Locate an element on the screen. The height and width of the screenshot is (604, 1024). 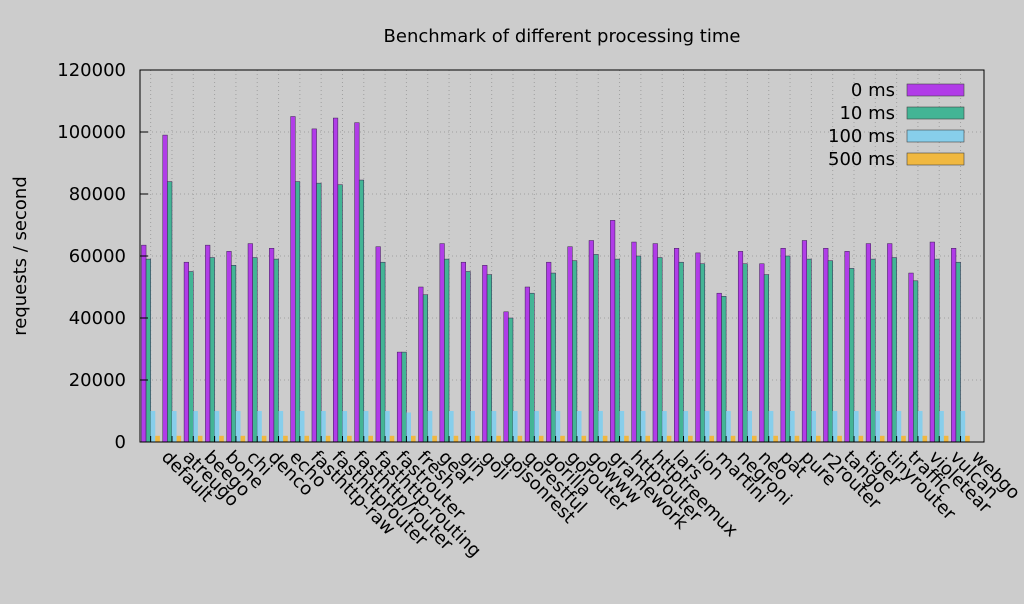
bar-100ms-goji is located at coordinates (472, 426).